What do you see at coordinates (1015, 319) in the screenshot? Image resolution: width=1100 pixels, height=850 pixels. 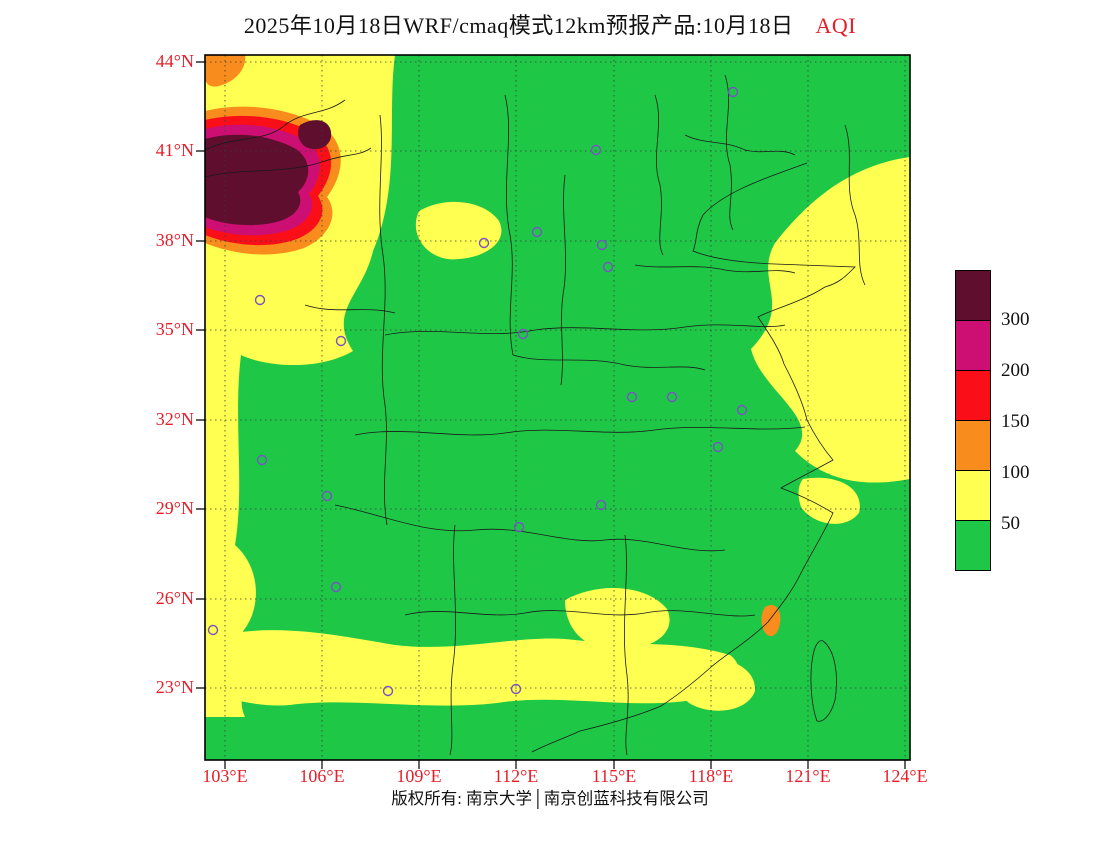 I see `legend-label-300: 300` at bounding box center [1015, 319].